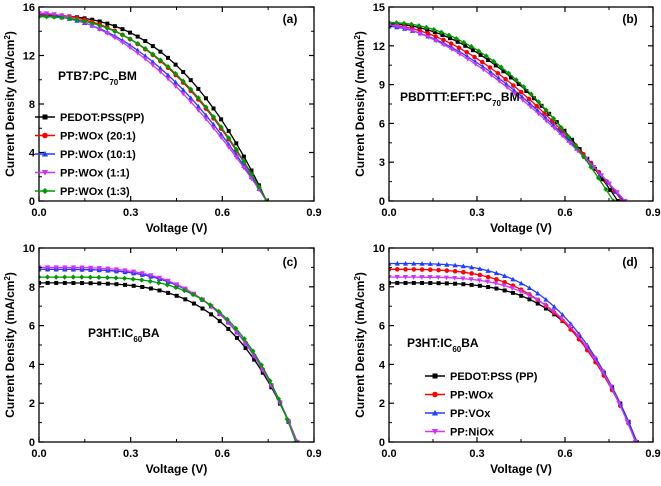 The height and width of the screenshot is (486, 661). Describe the element at coordinates (460, 99) in the screenshot. I see `material-label: PBDTTT:EFT:PC70BM` at that location.